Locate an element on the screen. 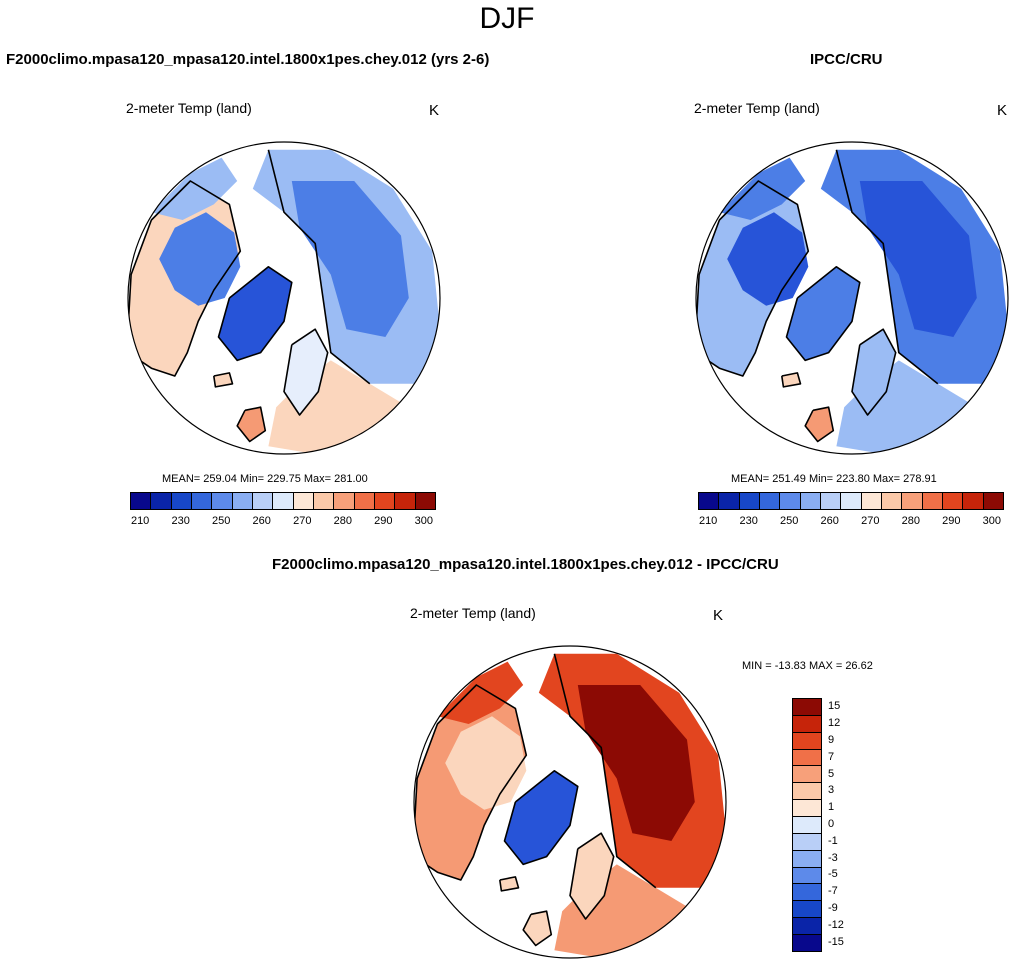 This screenshot has height=961, width=1014. panel1-stats: MEAN= 259.04 Min= 229.75 Max= 281.00 is located at coordinates (265, 479).